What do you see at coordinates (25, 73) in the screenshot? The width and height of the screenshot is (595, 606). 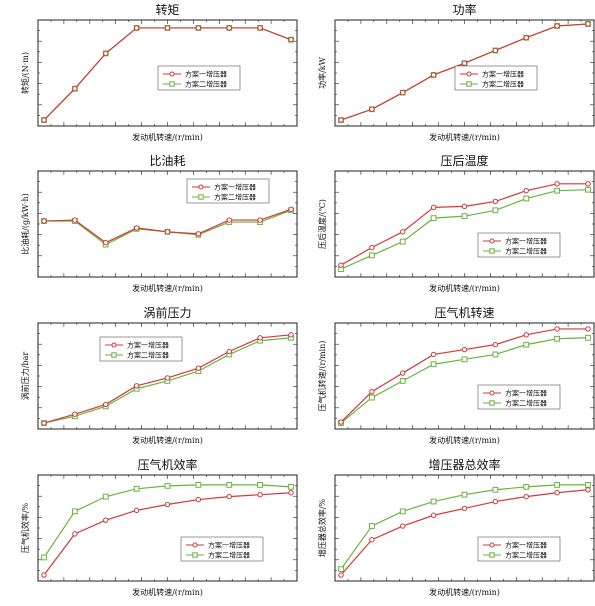 I see `y-axis-label: 转矩/(N·m)` at bounding box center [25, 73].